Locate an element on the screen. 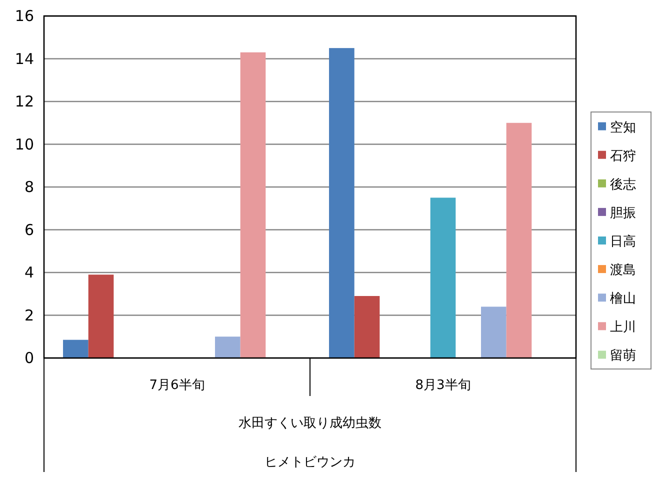  x-tick-label: 8月3半旬 is located at coordinates (443, 385).